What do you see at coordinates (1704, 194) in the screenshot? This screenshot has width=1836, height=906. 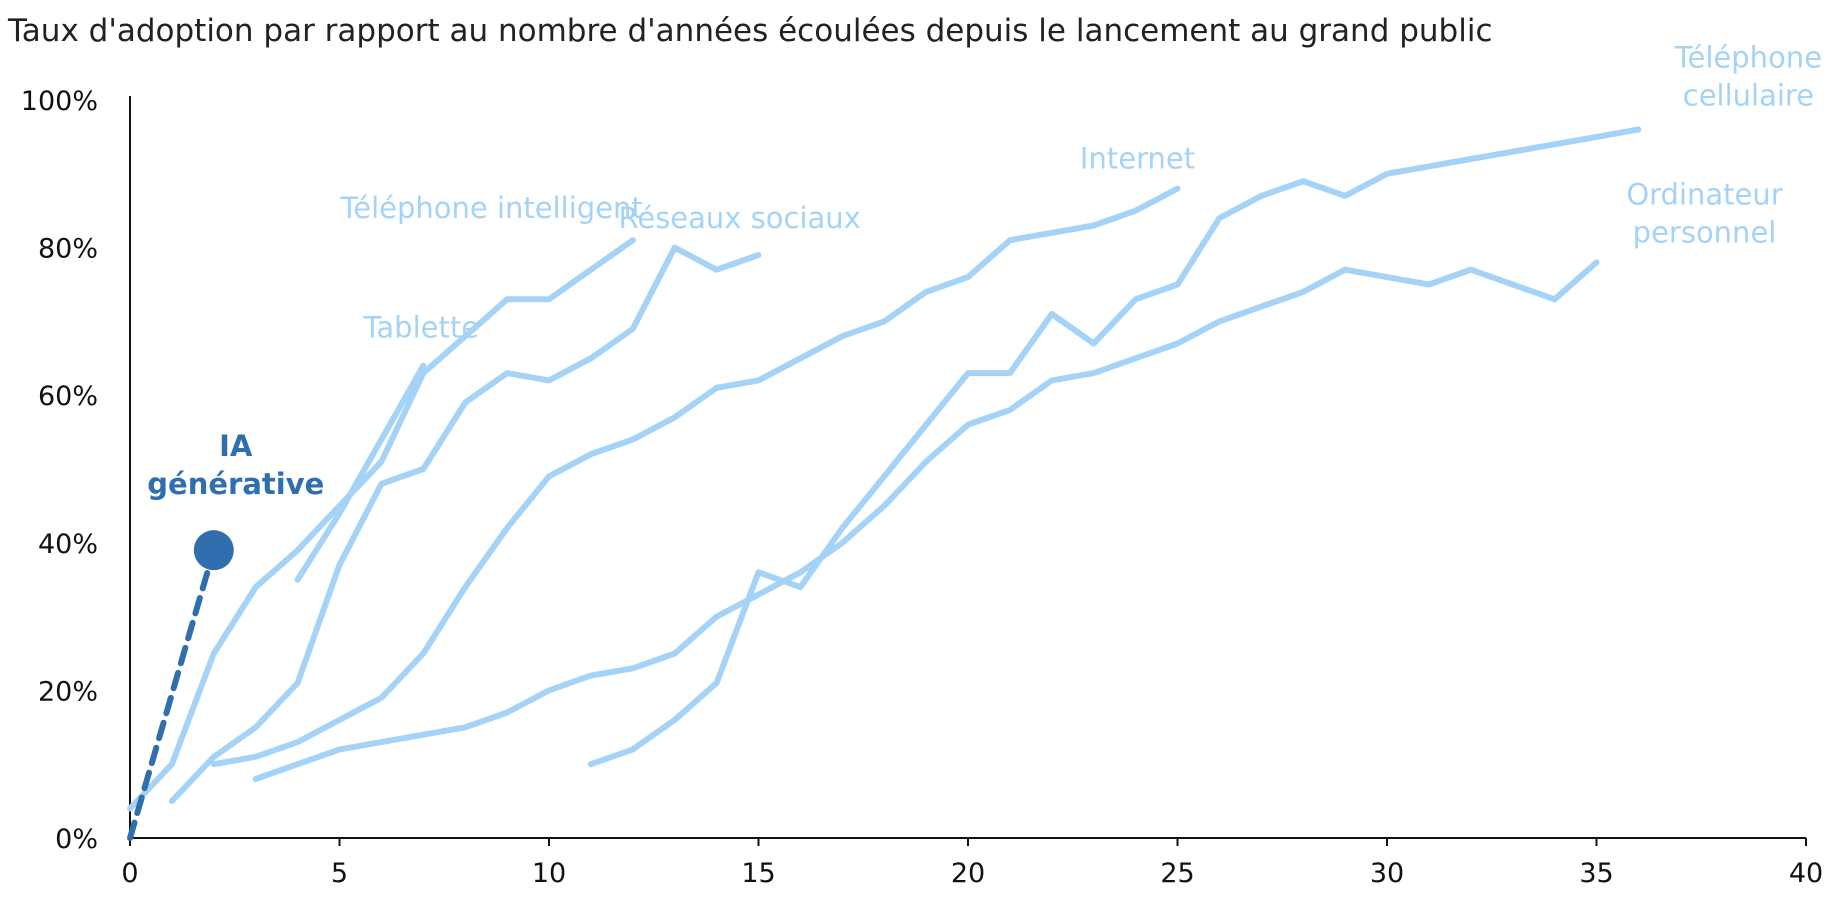 I see `series-label-ordinateur-personnel: Ordinateur` at bounding box center [1704, 194].